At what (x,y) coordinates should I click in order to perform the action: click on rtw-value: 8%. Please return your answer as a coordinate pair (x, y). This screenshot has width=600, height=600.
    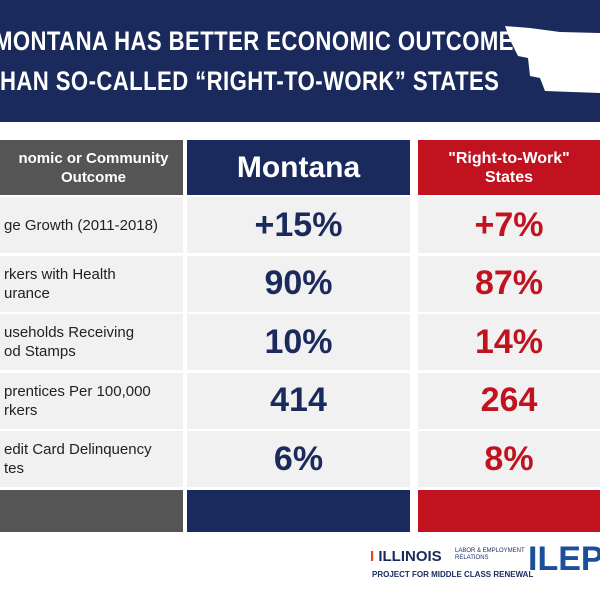
    Looking at the image, I should click on (509, 459).